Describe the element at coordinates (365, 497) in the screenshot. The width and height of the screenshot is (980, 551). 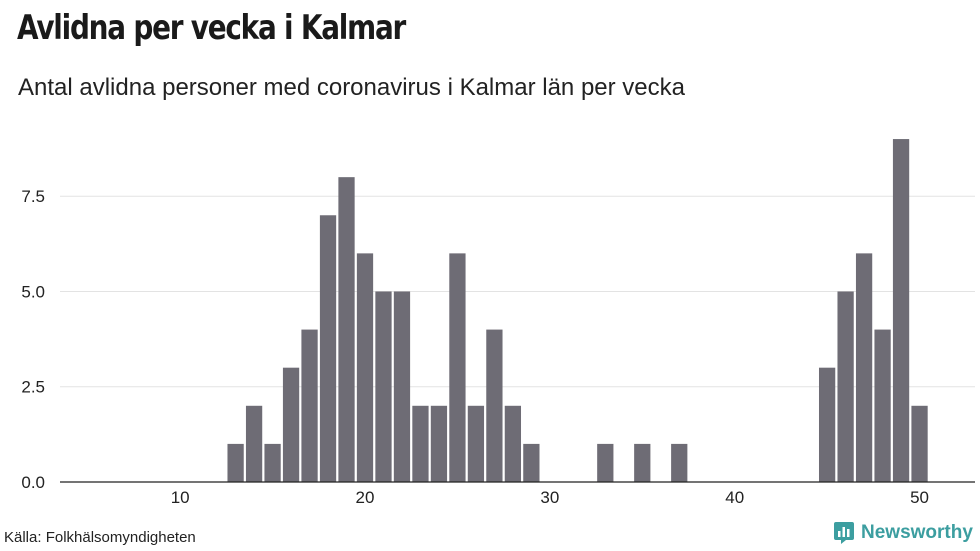
I see `x-tick-label: 20` at that location.